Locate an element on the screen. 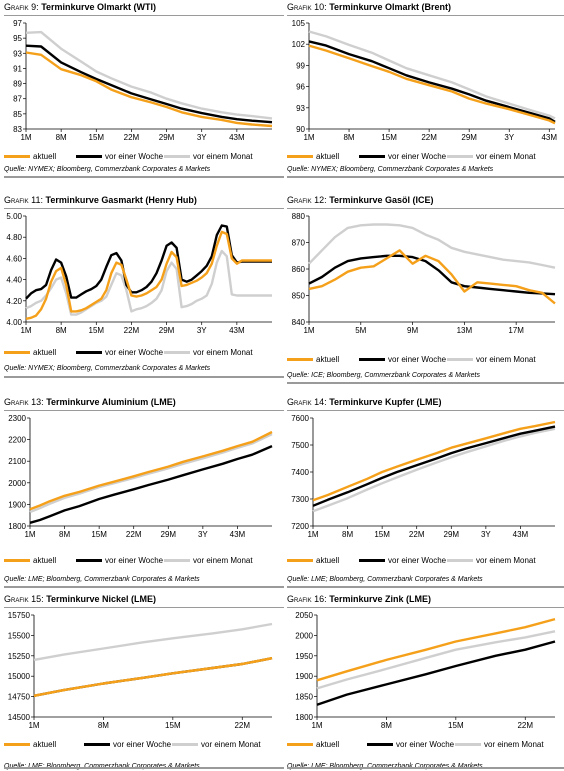 The height and width of the screenshot is (771, 564). y-tick-label: 870 is located at coordinates (299, 243).